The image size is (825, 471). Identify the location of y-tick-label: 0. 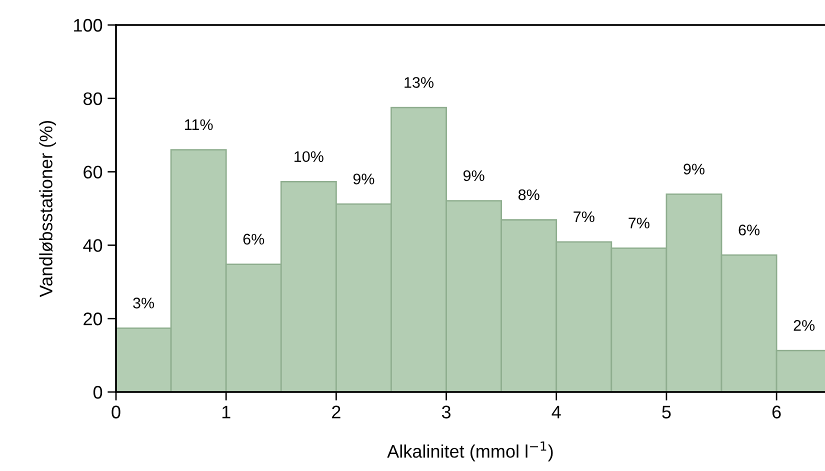
(97, 392).